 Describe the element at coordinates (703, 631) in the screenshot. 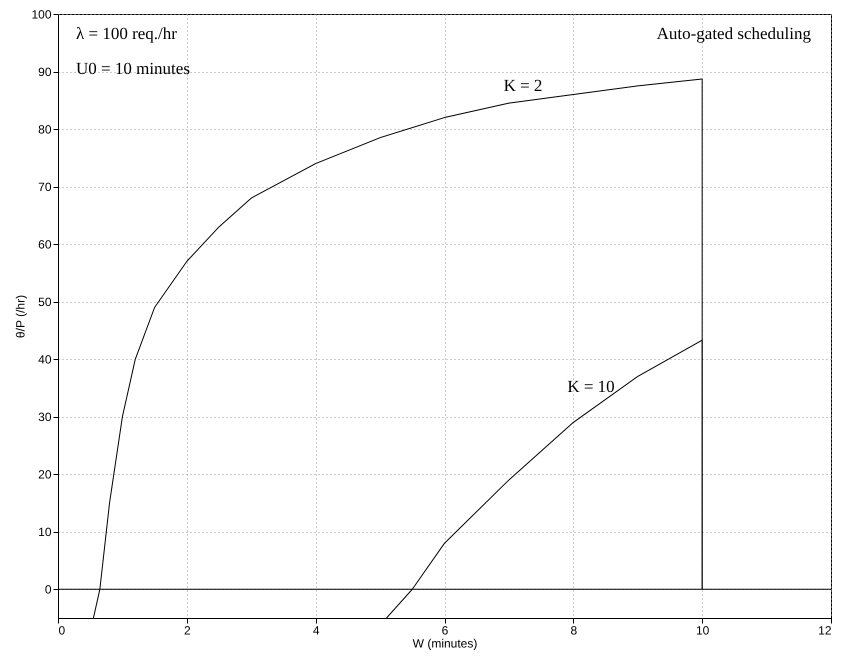

I see `x-tick-label: 10` at that location.